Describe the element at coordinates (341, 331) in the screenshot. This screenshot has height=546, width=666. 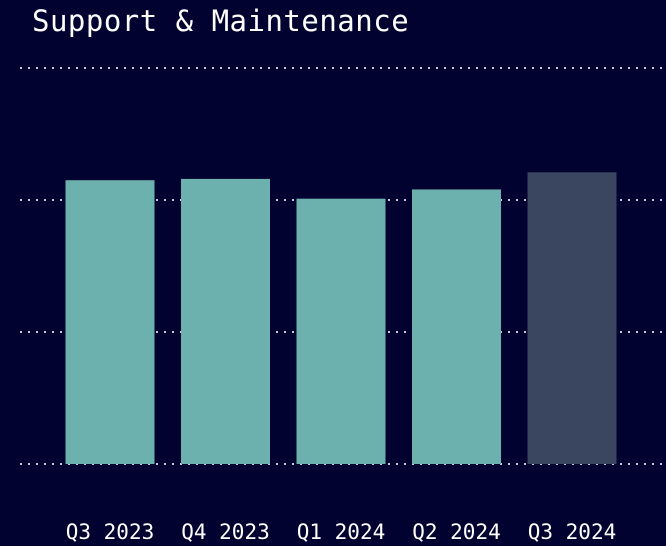
I see `bar-q1-2024` at that location.